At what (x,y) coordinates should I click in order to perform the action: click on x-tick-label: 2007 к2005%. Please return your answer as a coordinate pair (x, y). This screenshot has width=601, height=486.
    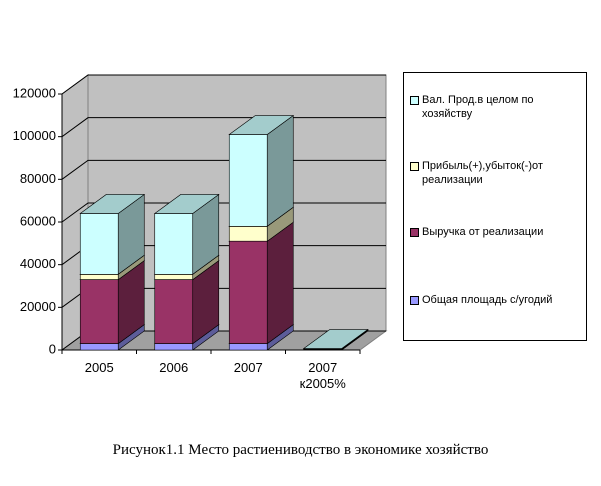
    Looking at the image, I should click on (322, 375).